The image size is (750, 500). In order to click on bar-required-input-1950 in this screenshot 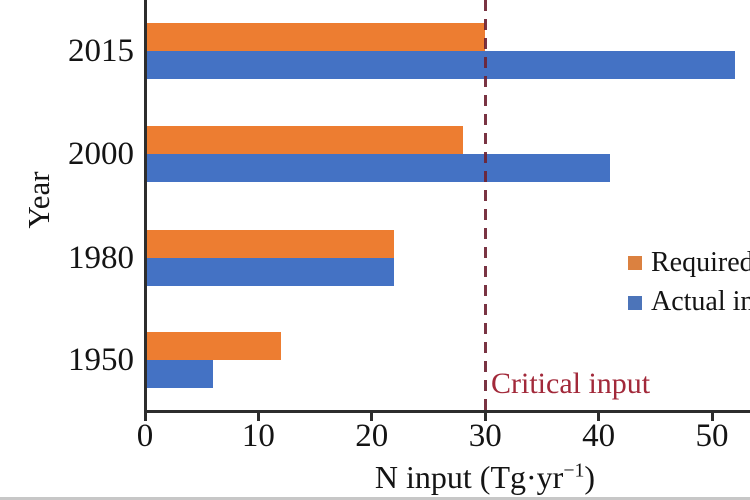, I will do `click(214, 345)`.